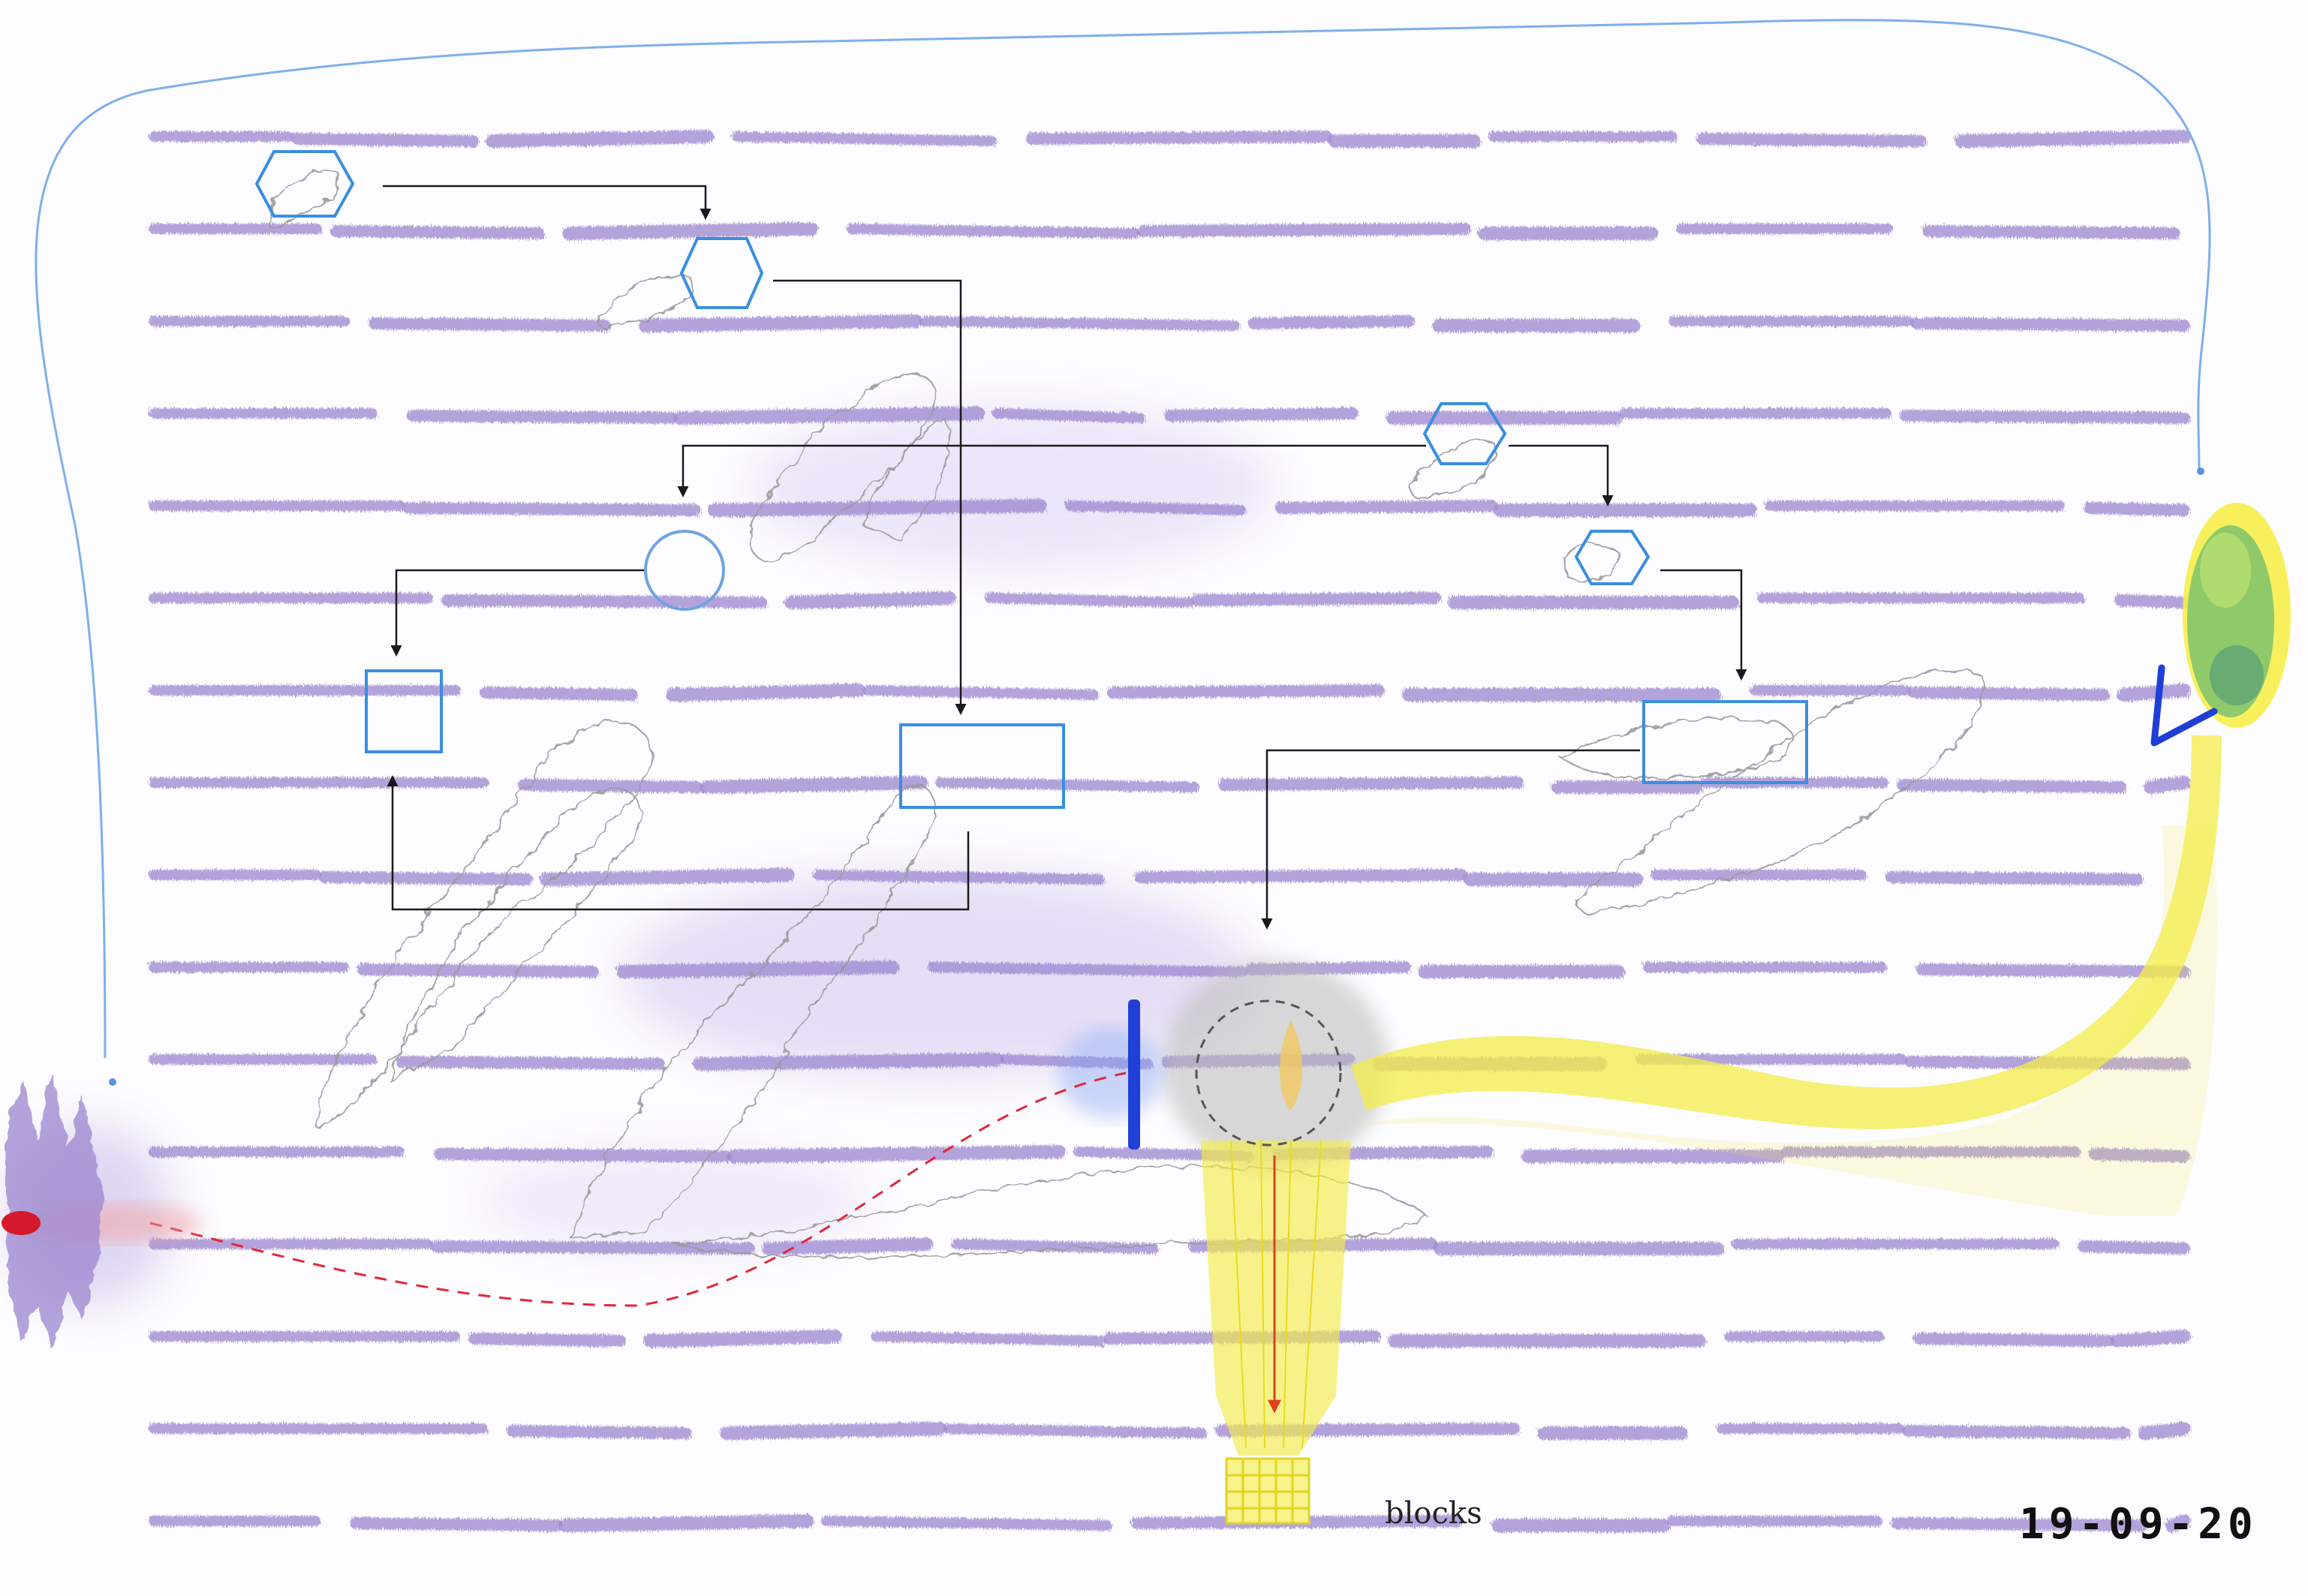 This screenshot has height=1596, width=2308. I want to click on flame-mark, so click(1291, 1065).